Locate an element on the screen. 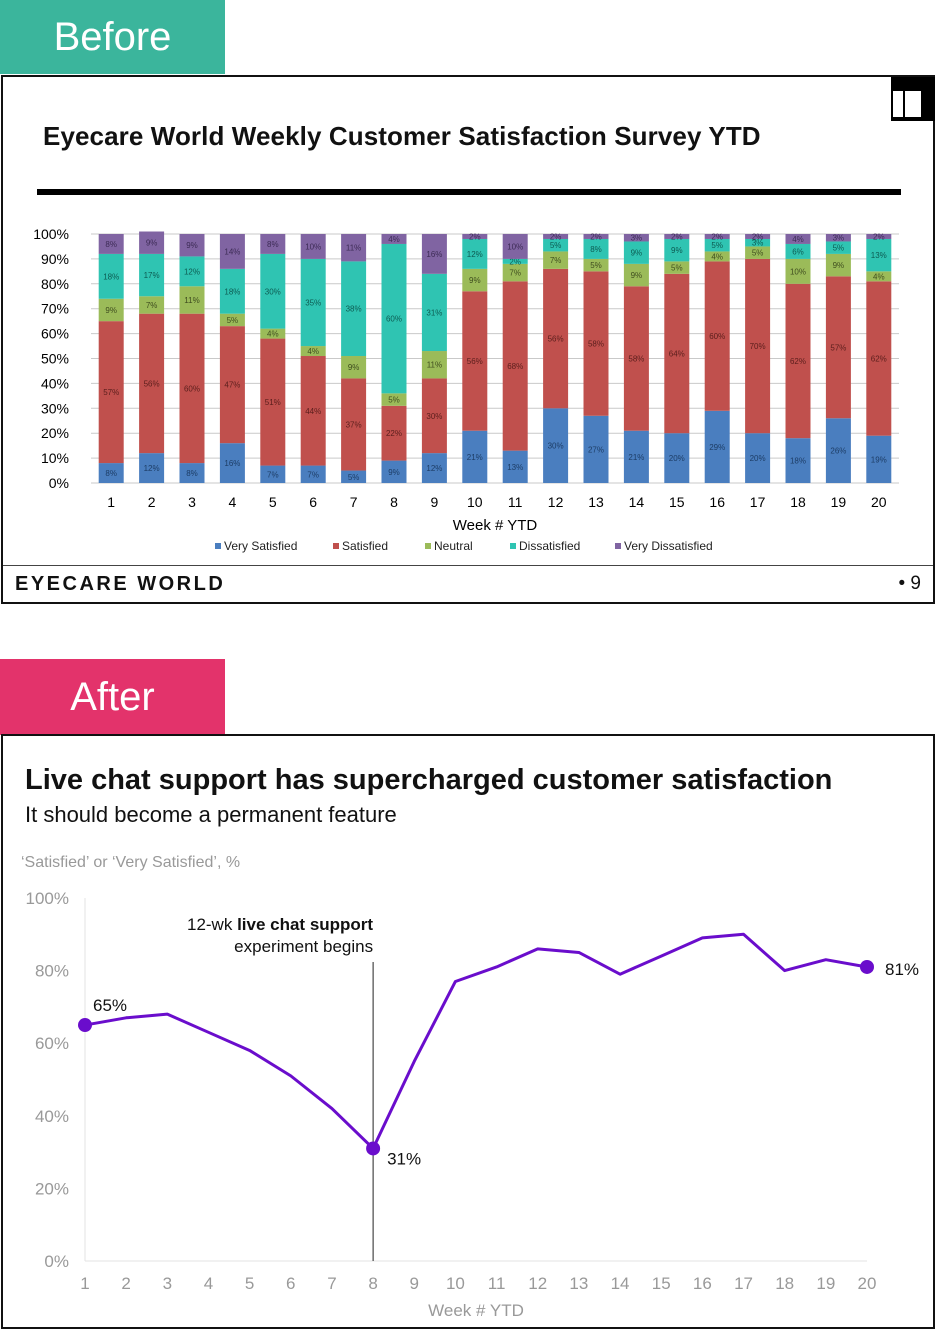 The width and height of the screenshot is (938, 1331). x-tick-label: 10 is located at coordinates (455, 1283).